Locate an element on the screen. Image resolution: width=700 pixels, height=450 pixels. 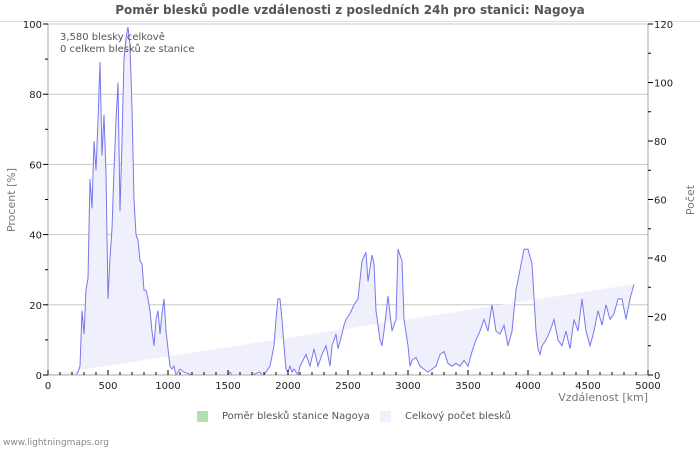
legend-label: Celkový počet blesků is located at coordinates (458, 416).